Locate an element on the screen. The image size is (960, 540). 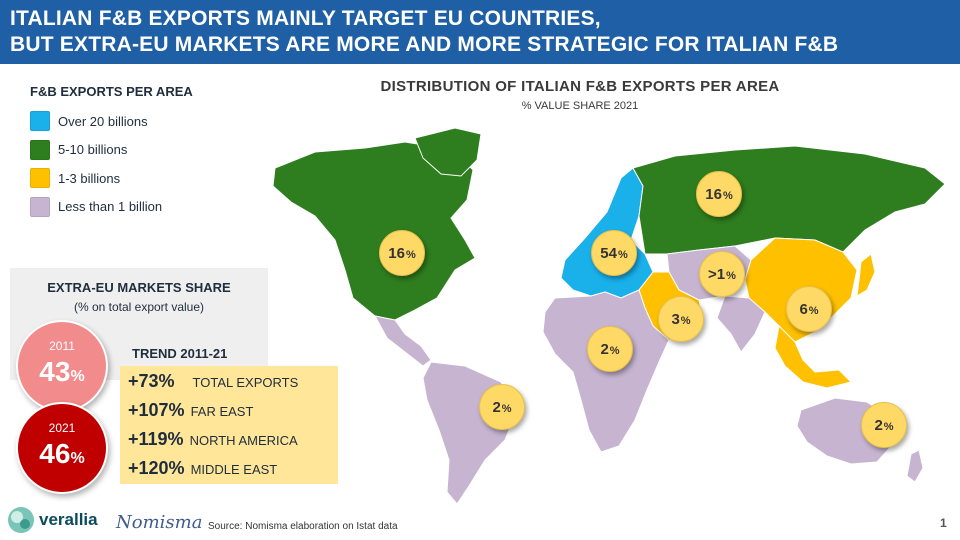
badge-south-america: 2% is located at coordinates (502, 407).